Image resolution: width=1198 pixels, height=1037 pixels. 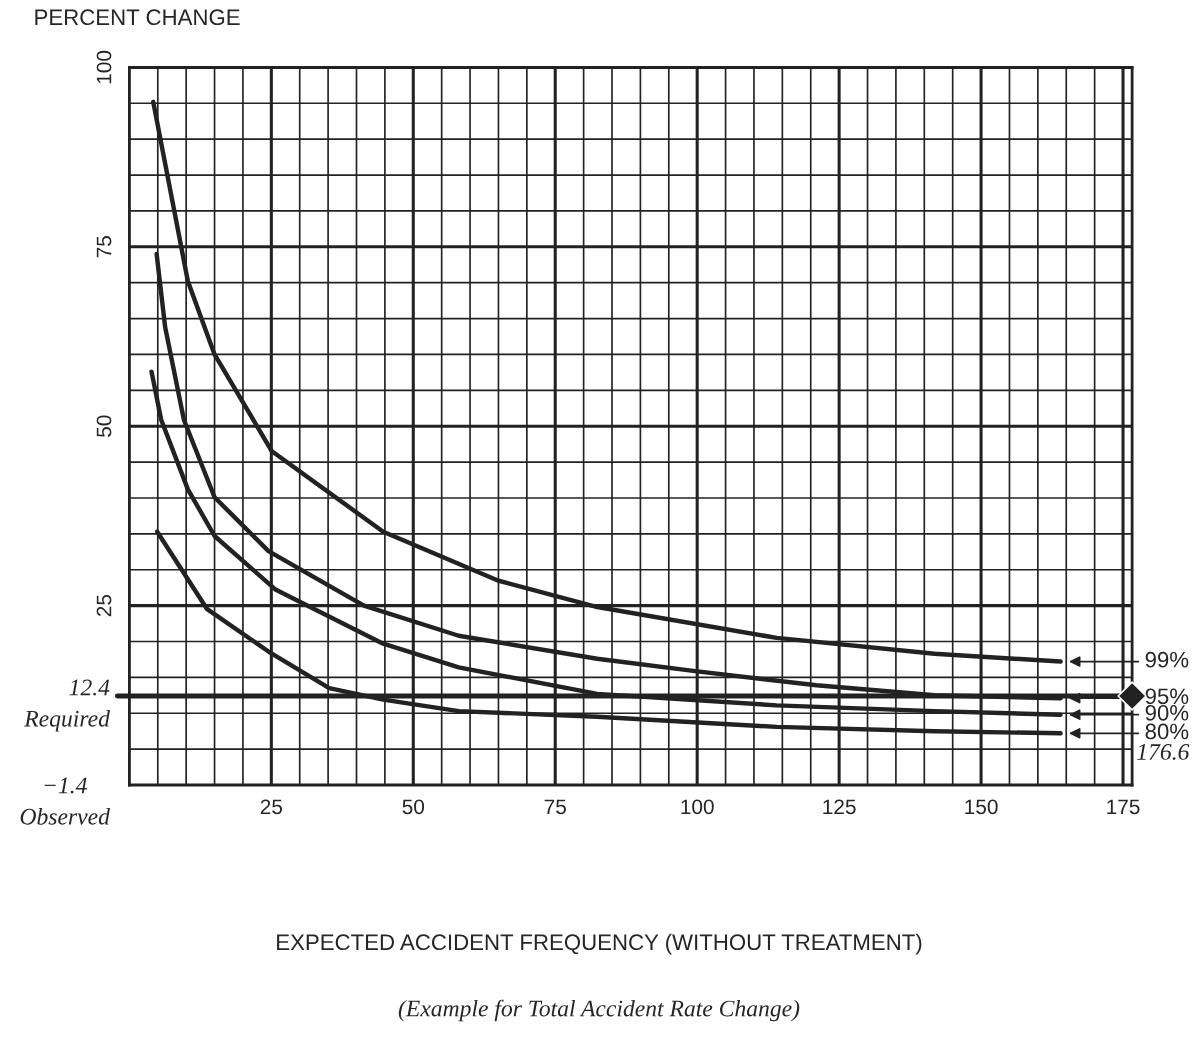 I want to click on legend-label: 80%, so click(x=1167, y=731).